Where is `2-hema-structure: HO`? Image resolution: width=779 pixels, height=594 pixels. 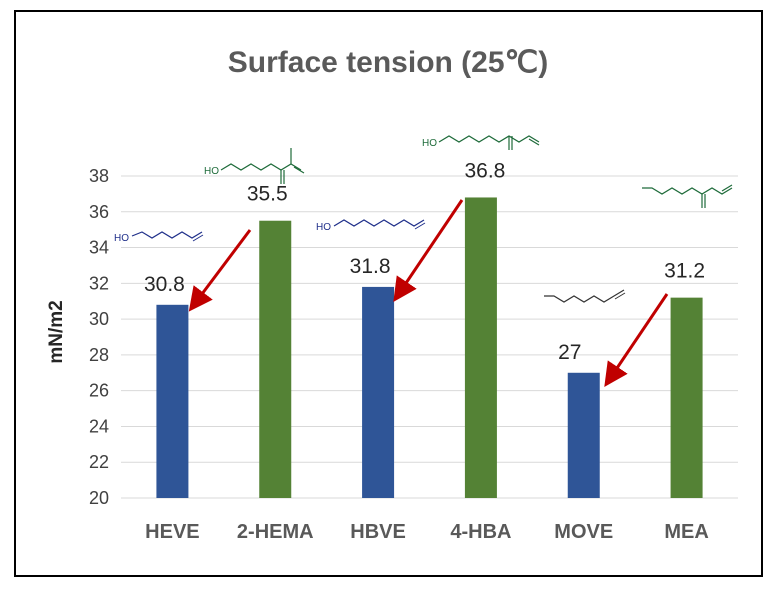
2-hema-structure: HO is located at coordinates (254, 166).